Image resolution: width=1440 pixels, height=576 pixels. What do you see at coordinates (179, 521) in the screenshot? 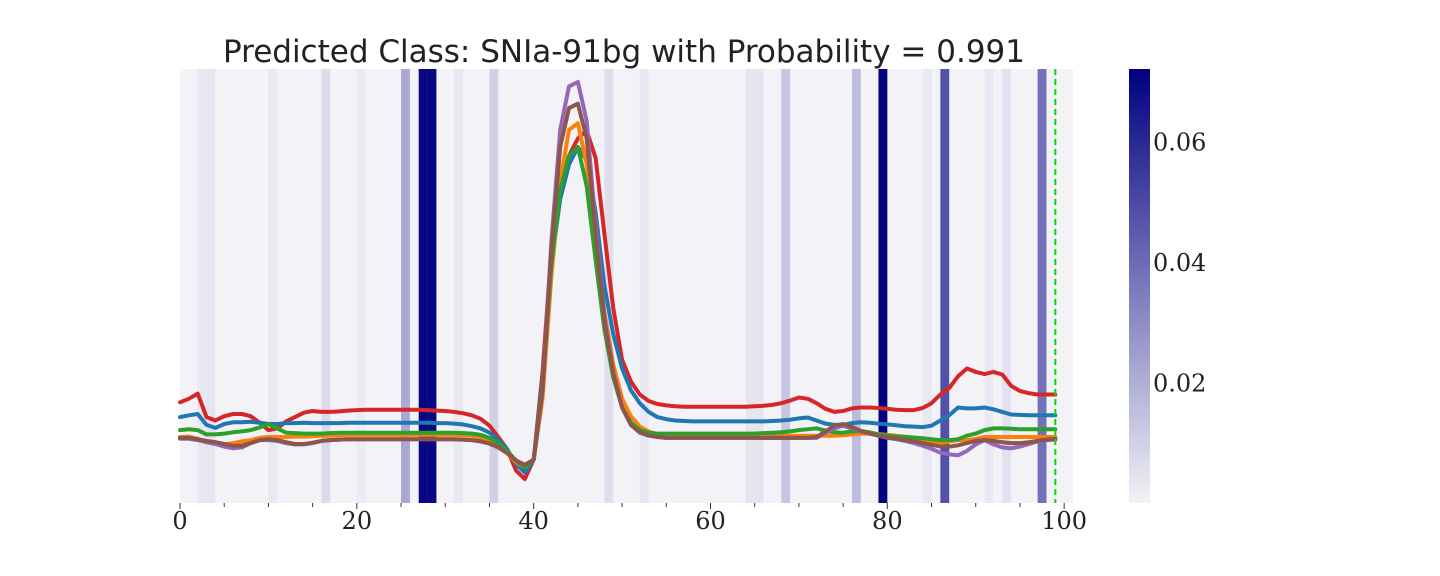
I see `x-tick-label: 0` at bounding box center [179, 521].